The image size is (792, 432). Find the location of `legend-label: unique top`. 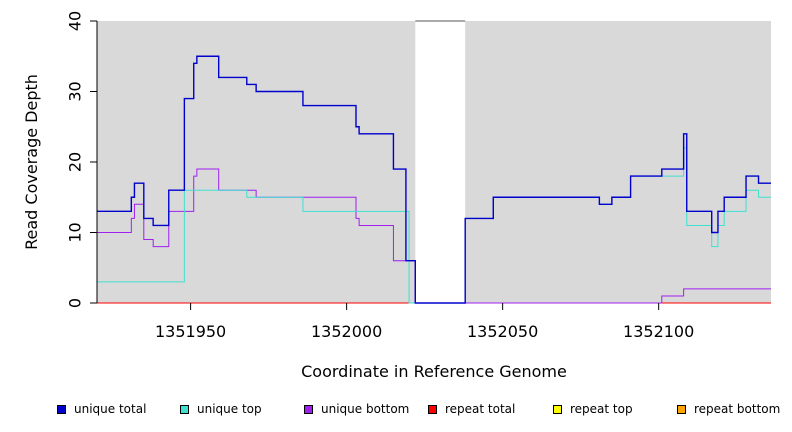

legend-label: unique top is located at coordinates (229, 409).